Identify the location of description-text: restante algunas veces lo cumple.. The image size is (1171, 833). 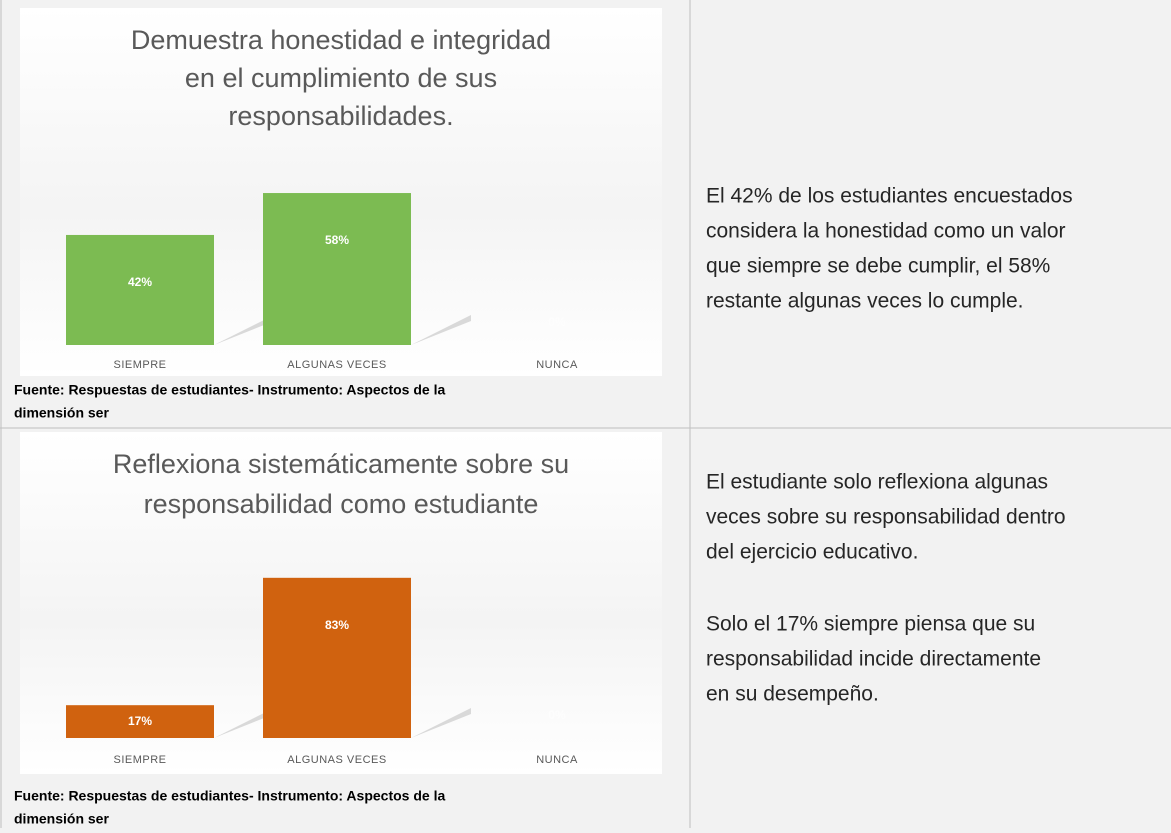
(865, 301).